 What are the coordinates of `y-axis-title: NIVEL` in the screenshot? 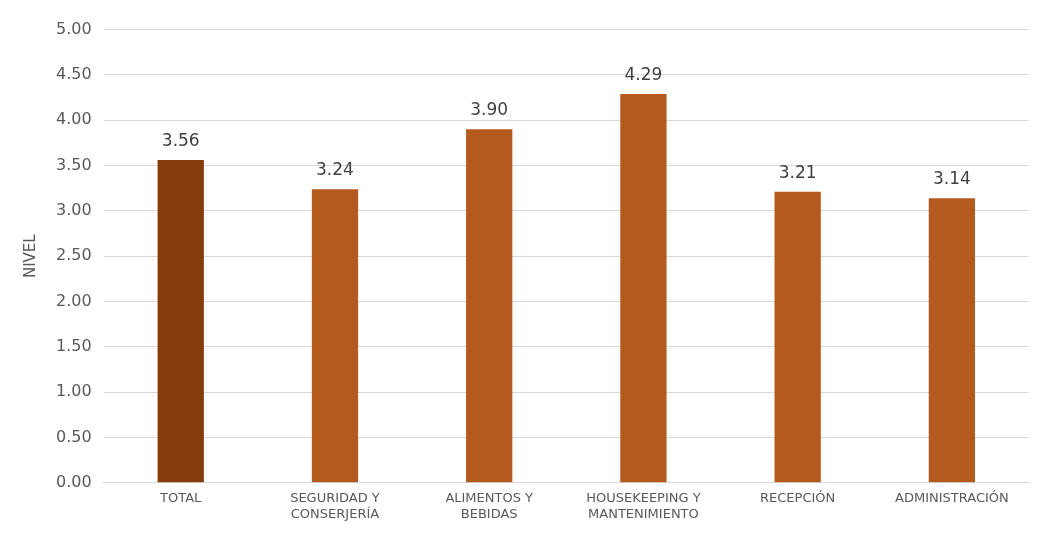 It's located at (29, 256).